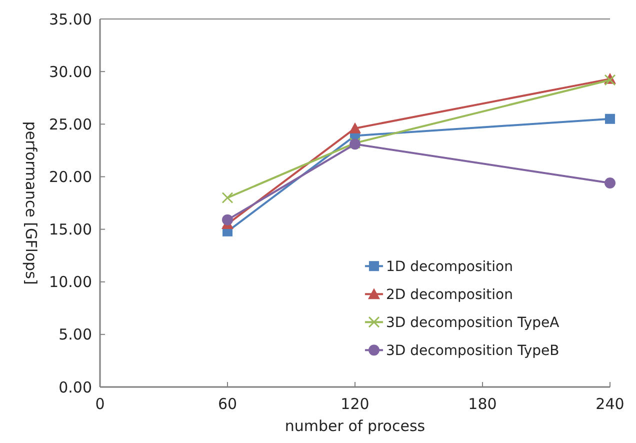  I want to click on legend-label: 2D decomposition, so click(449, 294).